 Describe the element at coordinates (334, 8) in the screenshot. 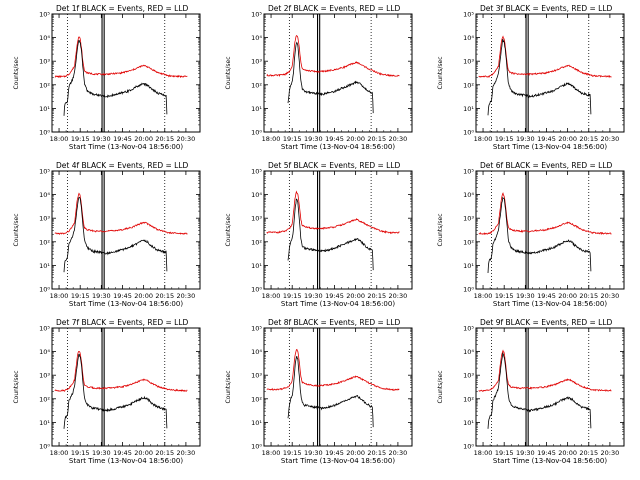

I see `panel-title: Det 2f BLACK = Events, RED = LLD` at that location.